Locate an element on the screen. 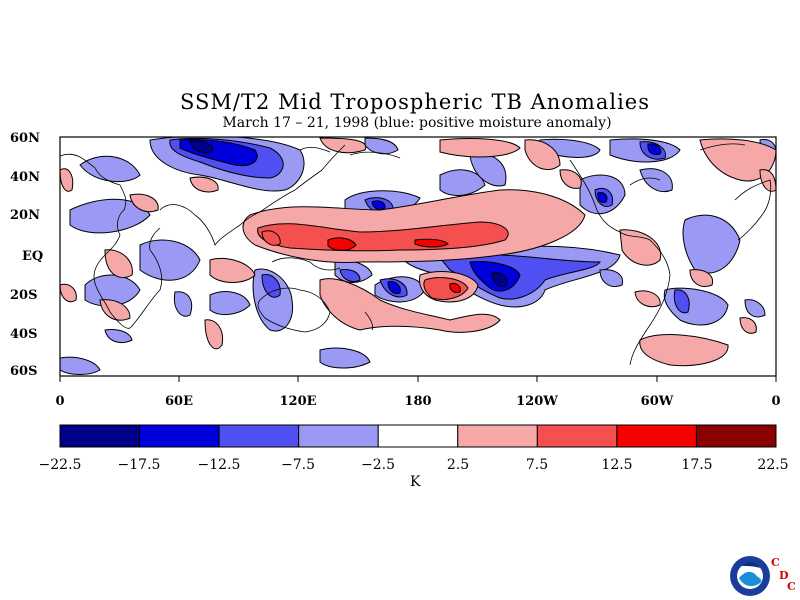 The image size is (800, 600). lon-label-60e: 60E is located at coordinates (179, 401).